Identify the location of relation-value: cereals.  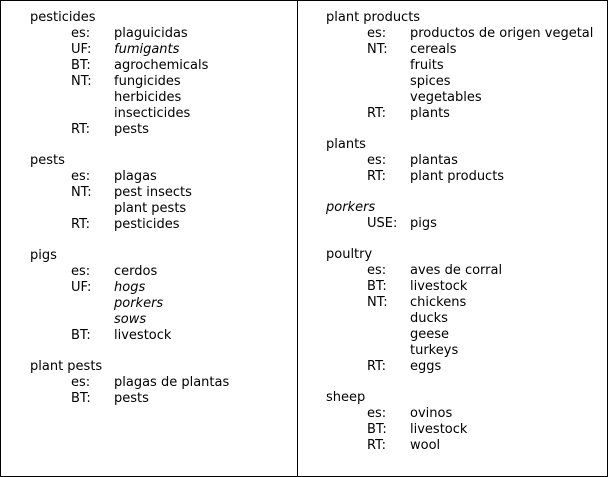
(433, 49).